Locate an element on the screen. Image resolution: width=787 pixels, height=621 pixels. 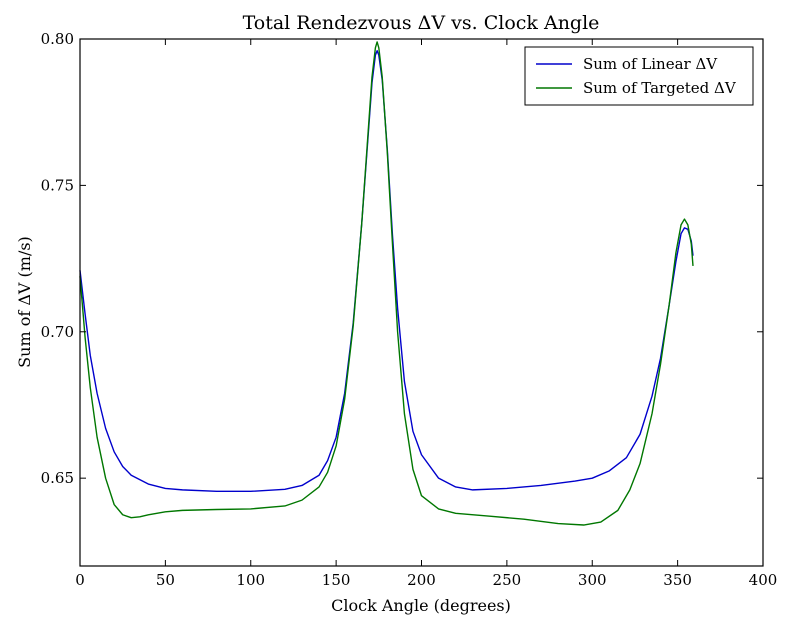
x-tick-label: 0 is located at coordinates (80, 580).